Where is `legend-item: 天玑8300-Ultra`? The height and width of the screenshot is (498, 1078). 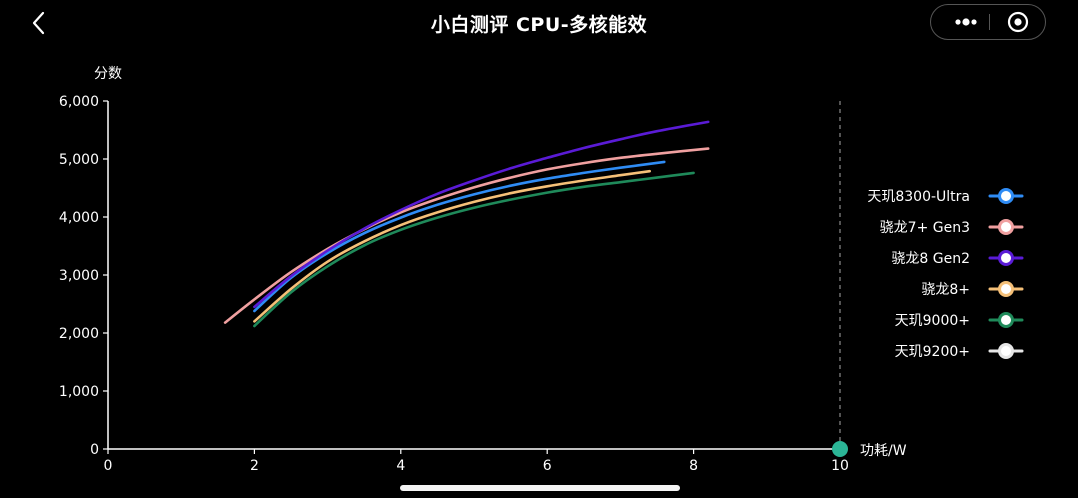
legend-item: 天玑8300-Ultra is located at coordinates (945, 196).